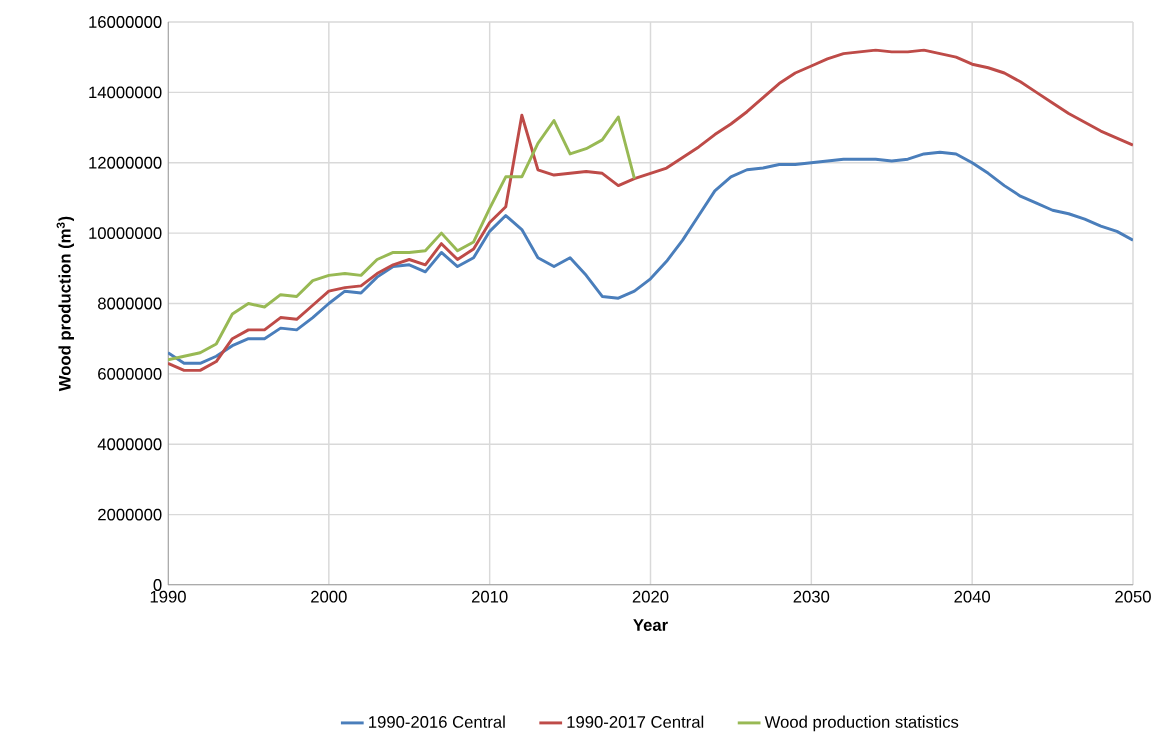  Describe the element at coordinates (168, 596) in the screenshot. I see `x-tick-label: 1990` at that location.